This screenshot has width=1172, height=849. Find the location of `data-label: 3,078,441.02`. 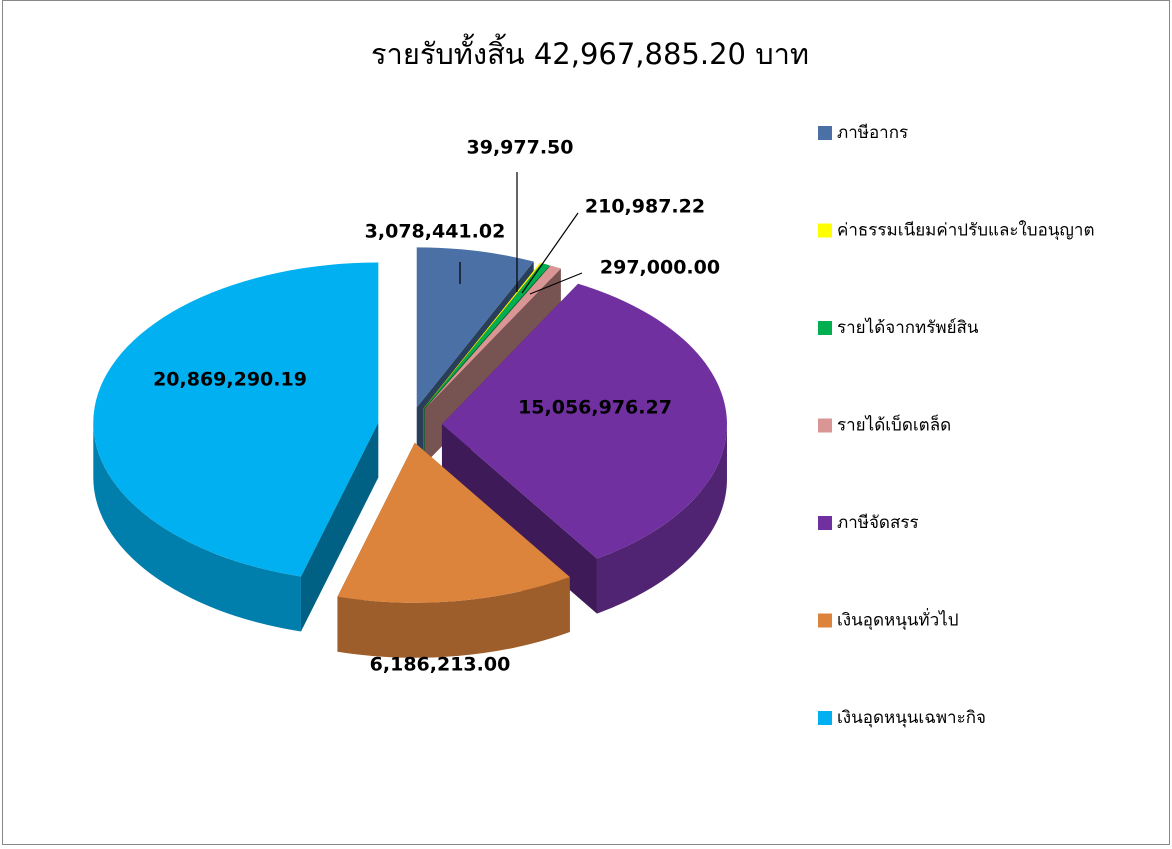

data-label: 3,078,441.02 is located at coordinates (435, 232).